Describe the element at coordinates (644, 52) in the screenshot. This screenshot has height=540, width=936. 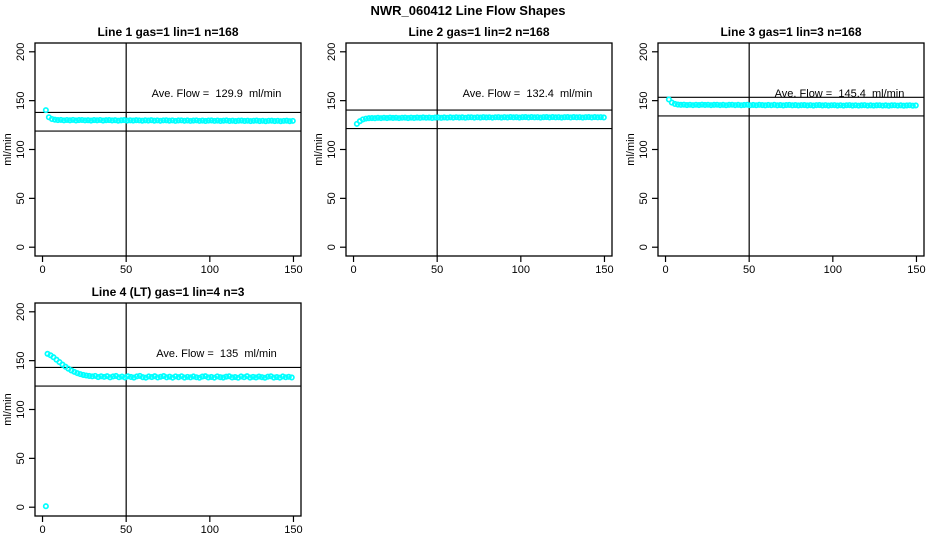
I see `y-axis-tick-label: 200` at that location.